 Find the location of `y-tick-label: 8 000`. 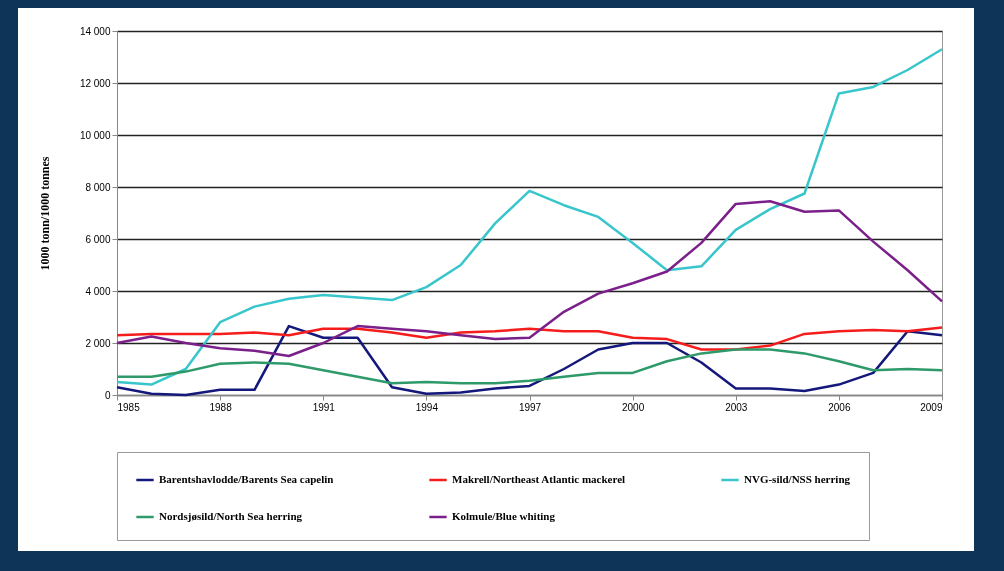

y-tick-label: 8 000 is located at coordinates (98, 187).